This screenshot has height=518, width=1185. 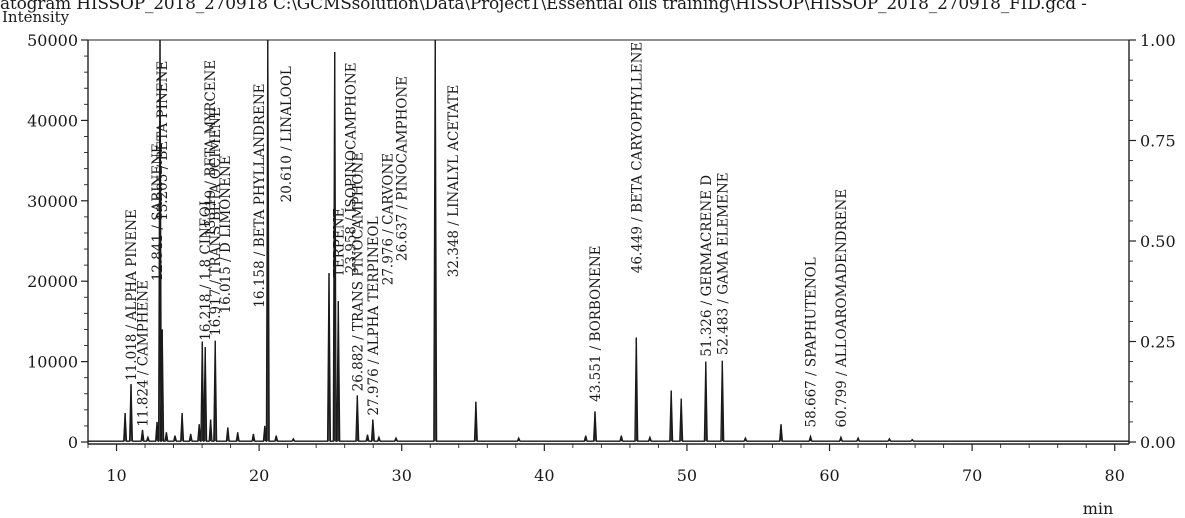 What do you see at coordinates (73, 442) in the screenshot?
I see `y-tick-label: 0` at bounding box center [73, 442].